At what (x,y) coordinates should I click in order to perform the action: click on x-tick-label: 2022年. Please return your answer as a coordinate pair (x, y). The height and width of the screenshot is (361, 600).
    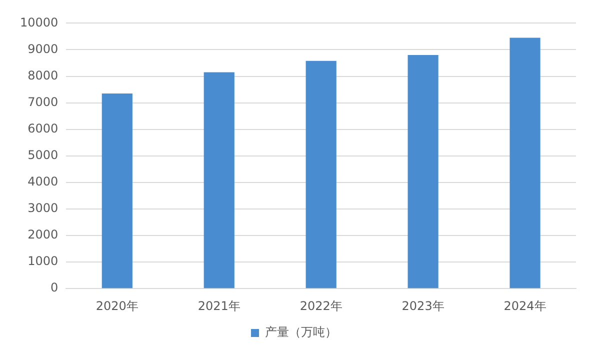
    Looking at the image, I should click on (321, 305).